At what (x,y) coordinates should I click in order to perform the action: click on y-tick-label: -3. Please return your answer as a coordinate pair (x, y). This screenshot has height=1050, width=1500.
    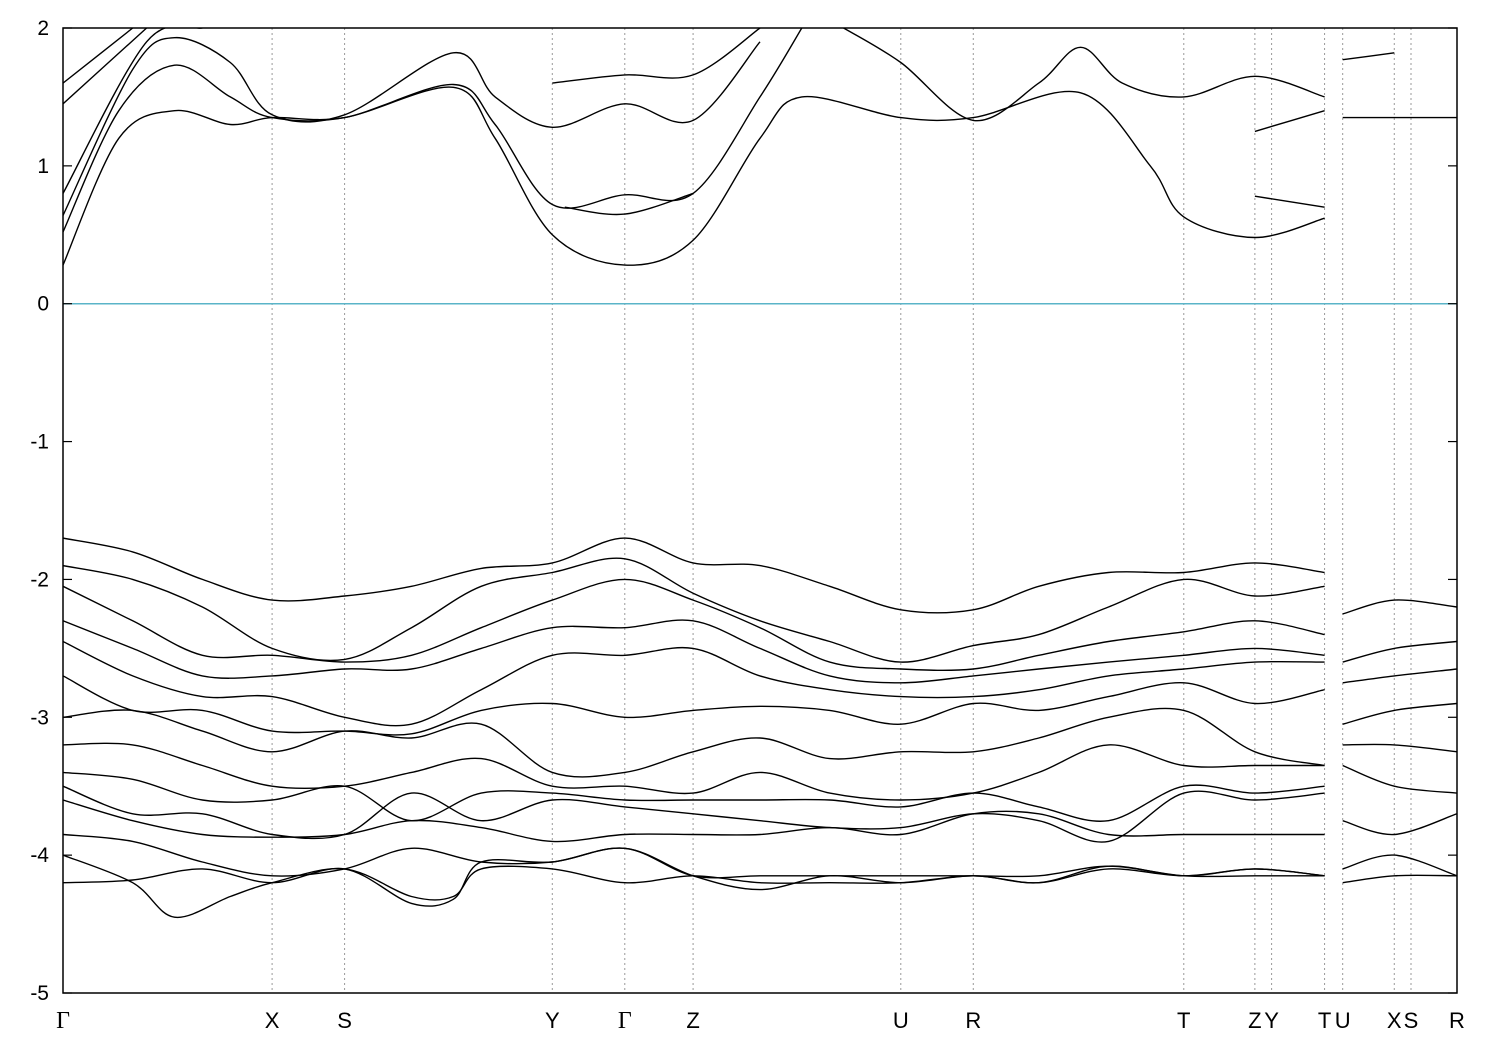
    Looking at the image, I should click on (39, 717).